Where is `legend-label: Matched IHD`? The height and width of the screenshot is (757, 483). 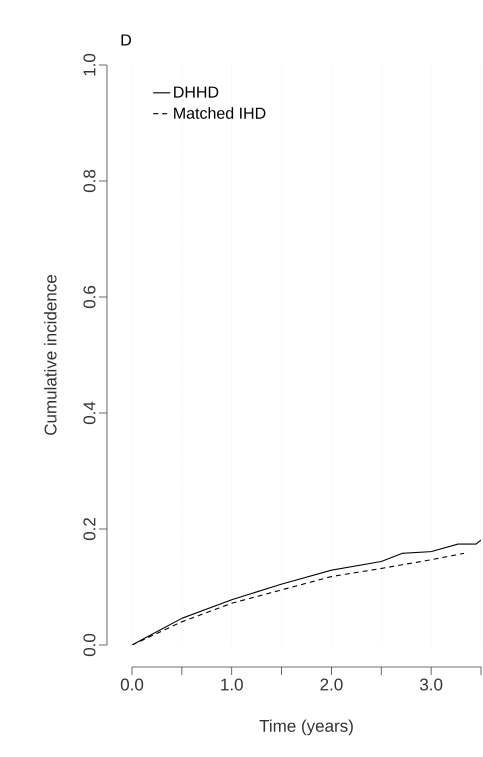
legend-label: Matched IHD is located at coordinates (220, 113).